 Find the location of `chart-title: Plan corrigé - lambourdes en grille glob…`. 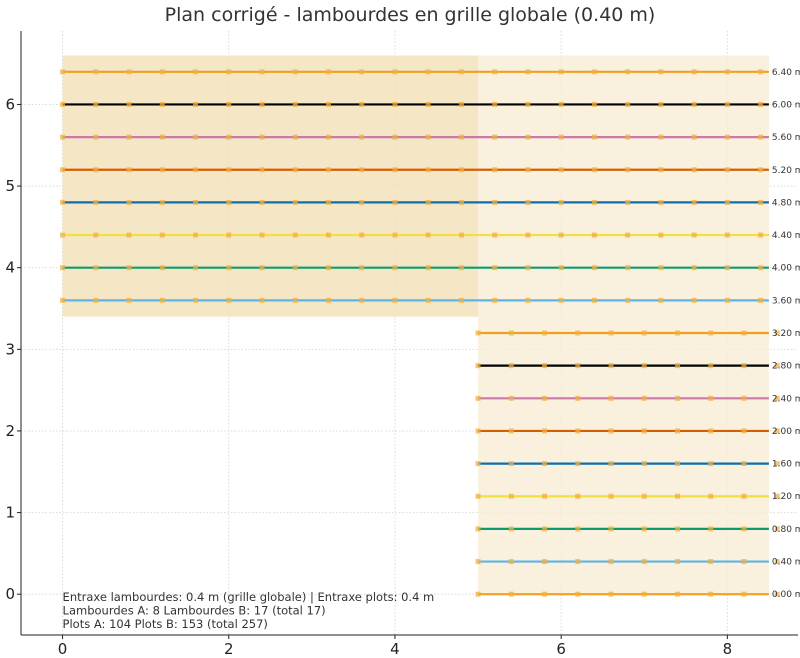

chart-title: Plan corrigé - lambourdes en grille glob… is located at coordinates (410, 15).